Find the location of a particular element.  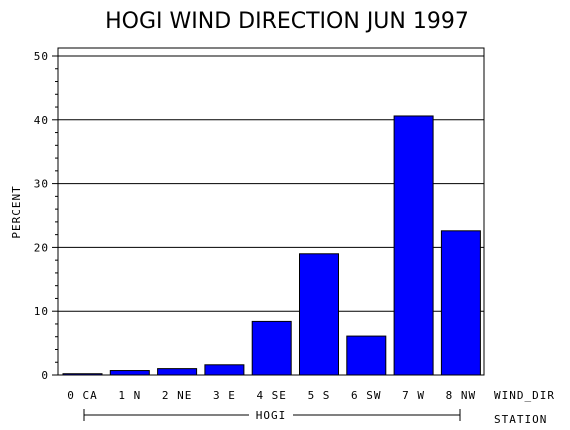

x-tick-label: 4 SE is located at coordinates (271, 395).